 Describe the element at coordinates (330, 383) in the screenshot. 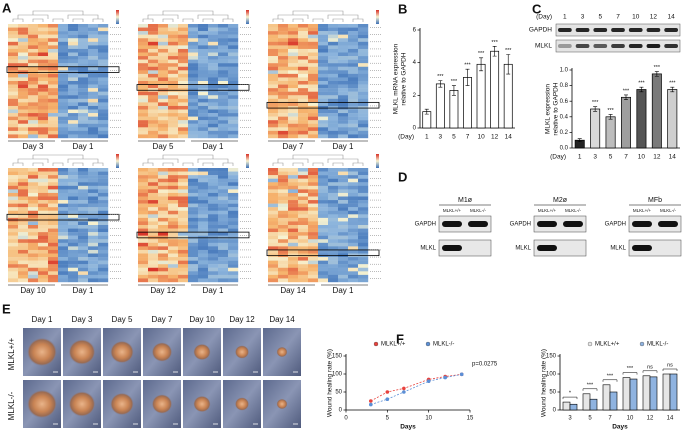

I see `y-axis-label: Wound healing rate (%)` at that location.